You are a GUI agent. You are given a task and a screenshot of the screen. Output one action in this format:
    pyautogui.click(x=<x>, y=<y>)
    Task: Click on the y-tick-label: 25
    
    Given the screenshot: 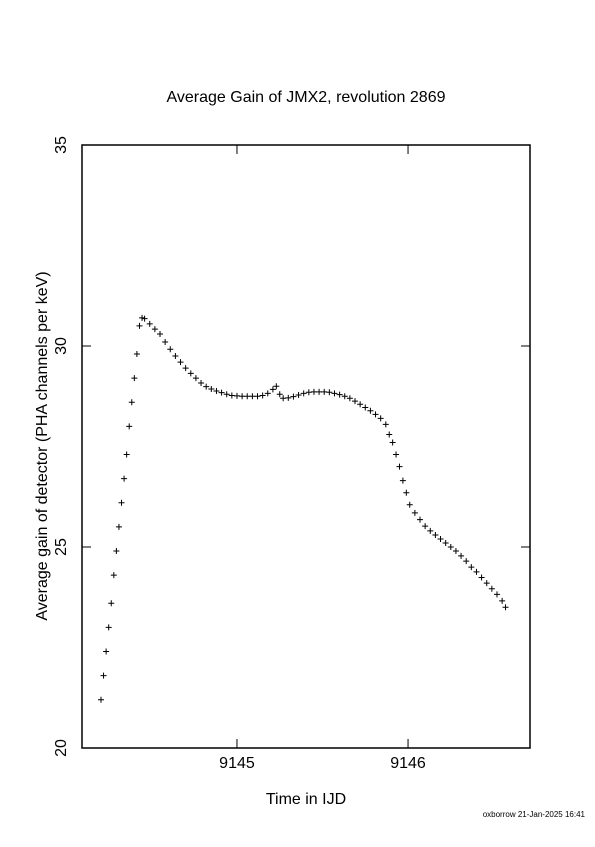 What is the action you would take?
    pyautogui.click(x=61, y=547)
    